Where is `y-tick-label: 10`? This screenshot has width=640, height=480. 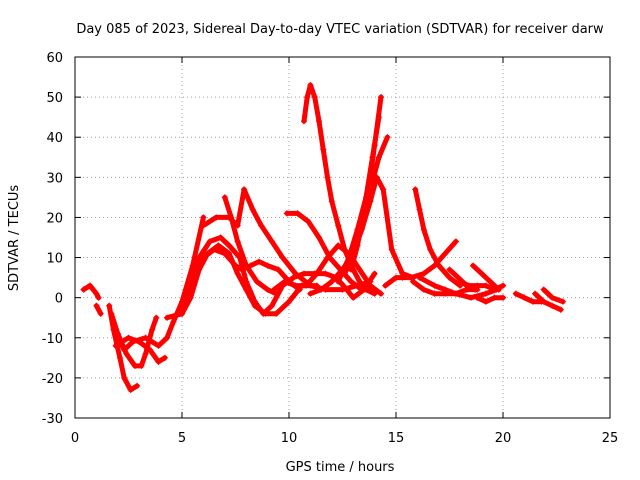 y-tick-label: 10 is located at coordinates (54, 259).